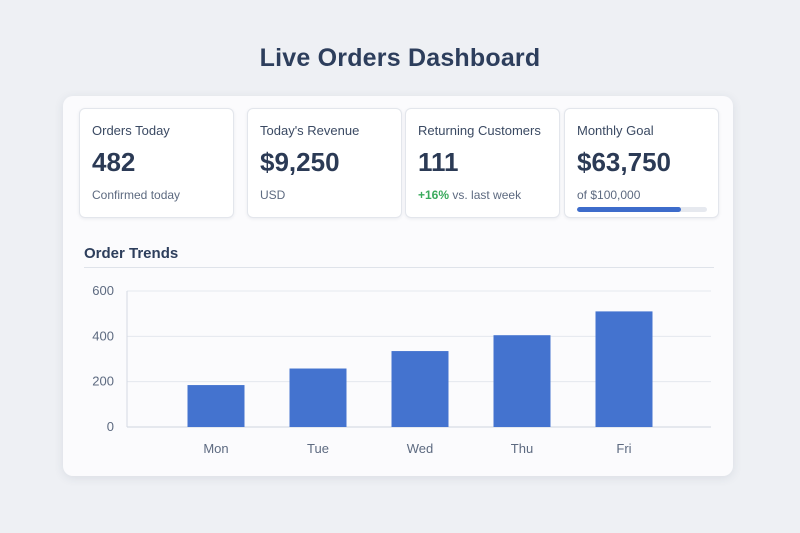 The width and height of the screenshot is (800, 533). I want to click on goal-progress-bar, so click(642, 209).